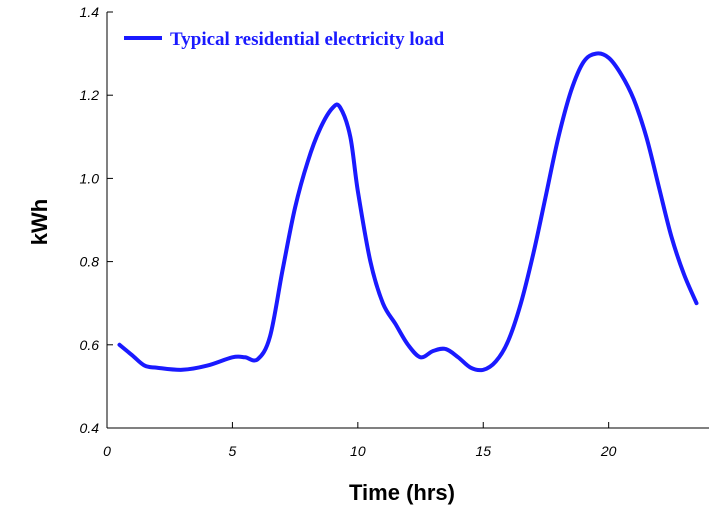 This screenshot has width=712, height=505. I want to click on y-tick-label: 1.0, so click(90, 178).